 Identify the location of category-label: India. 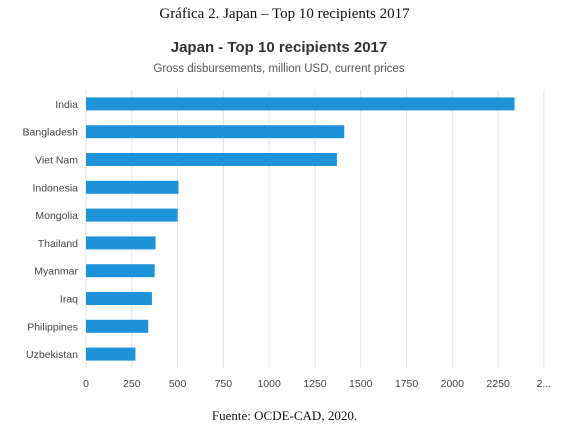
(66, 105).